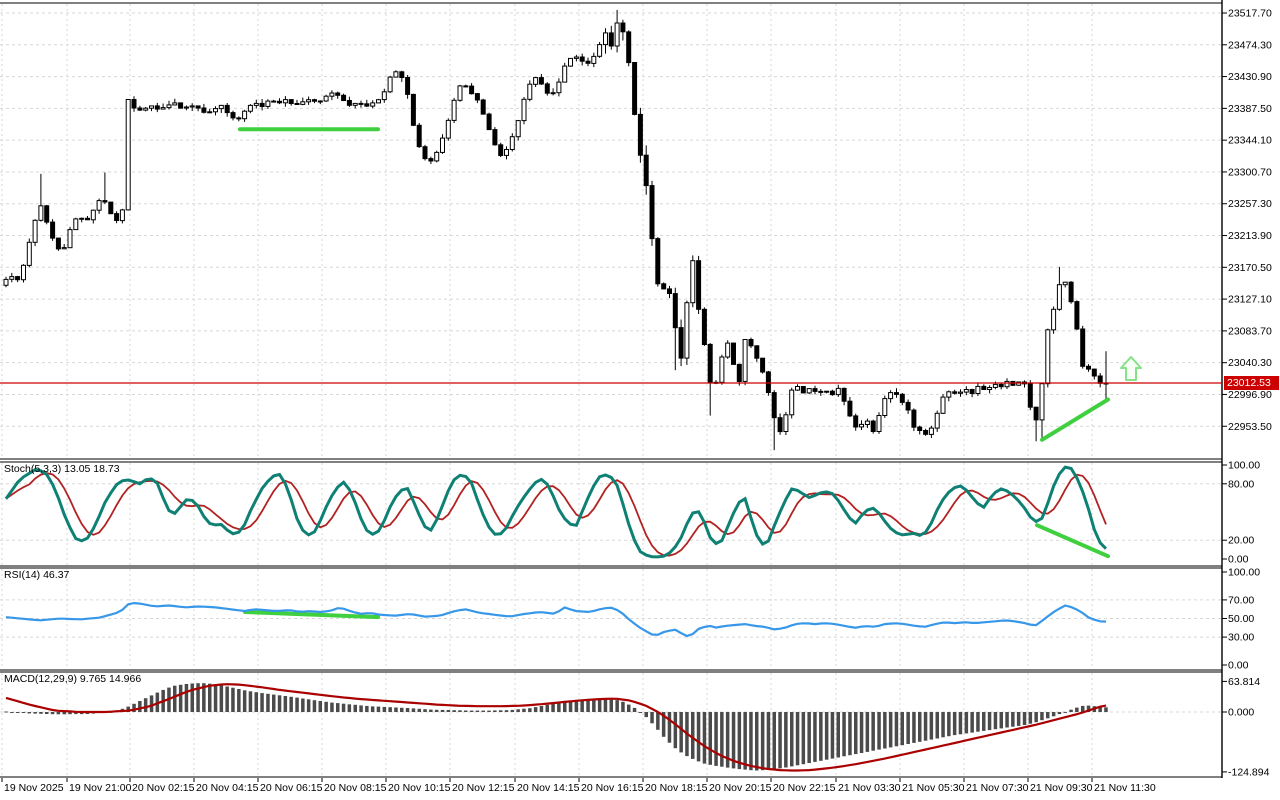 This screenshot has height=800, width=1280. Describe the element at coordinates (1249, 772) in the screenshot. I see `svg-text: -124.894` at that location.